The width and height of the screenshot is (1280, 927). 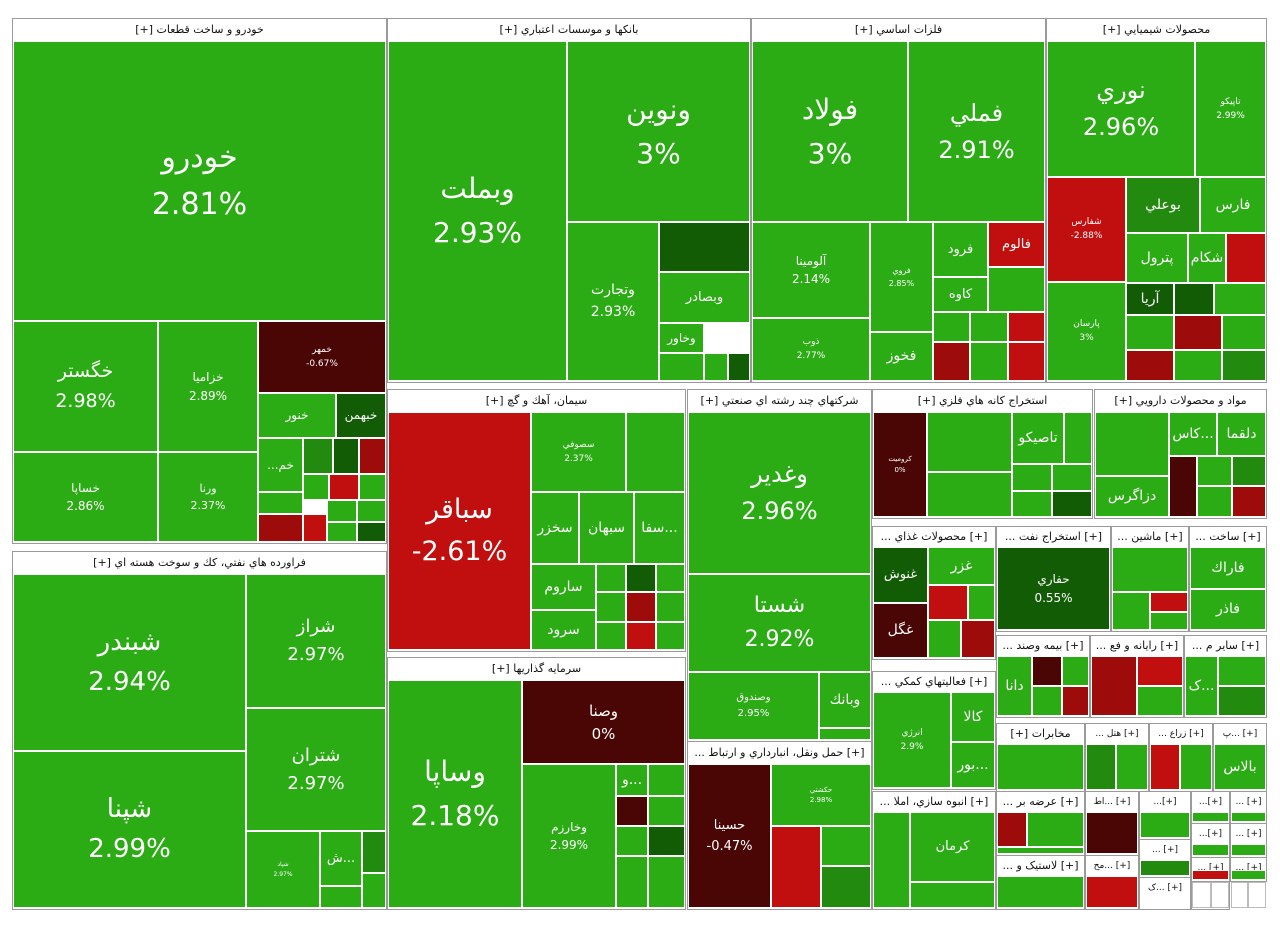 I want to click on stock-tile: ...كاس, so click(x=1193, y=434).